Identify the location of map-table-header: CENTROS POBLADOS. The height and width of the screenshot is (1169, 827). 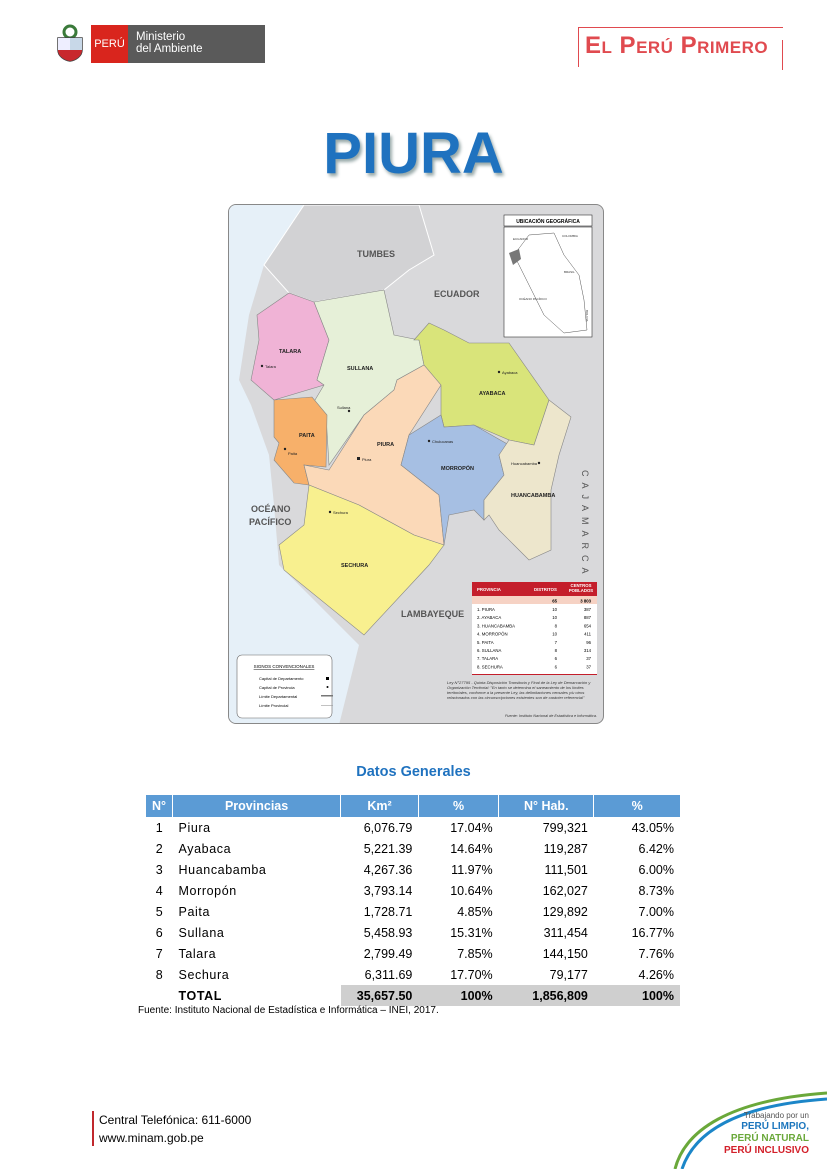
(581, 588).